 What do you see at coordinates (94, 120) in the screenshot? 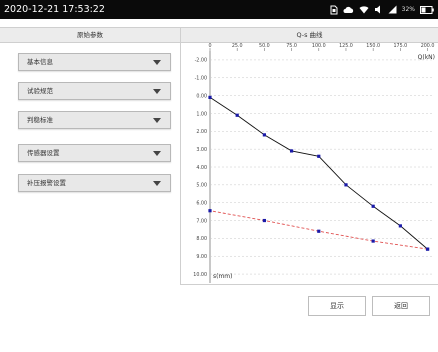
I see `dropdown-stability-criteria: 判稳标准` at bounding box center [94, 120].